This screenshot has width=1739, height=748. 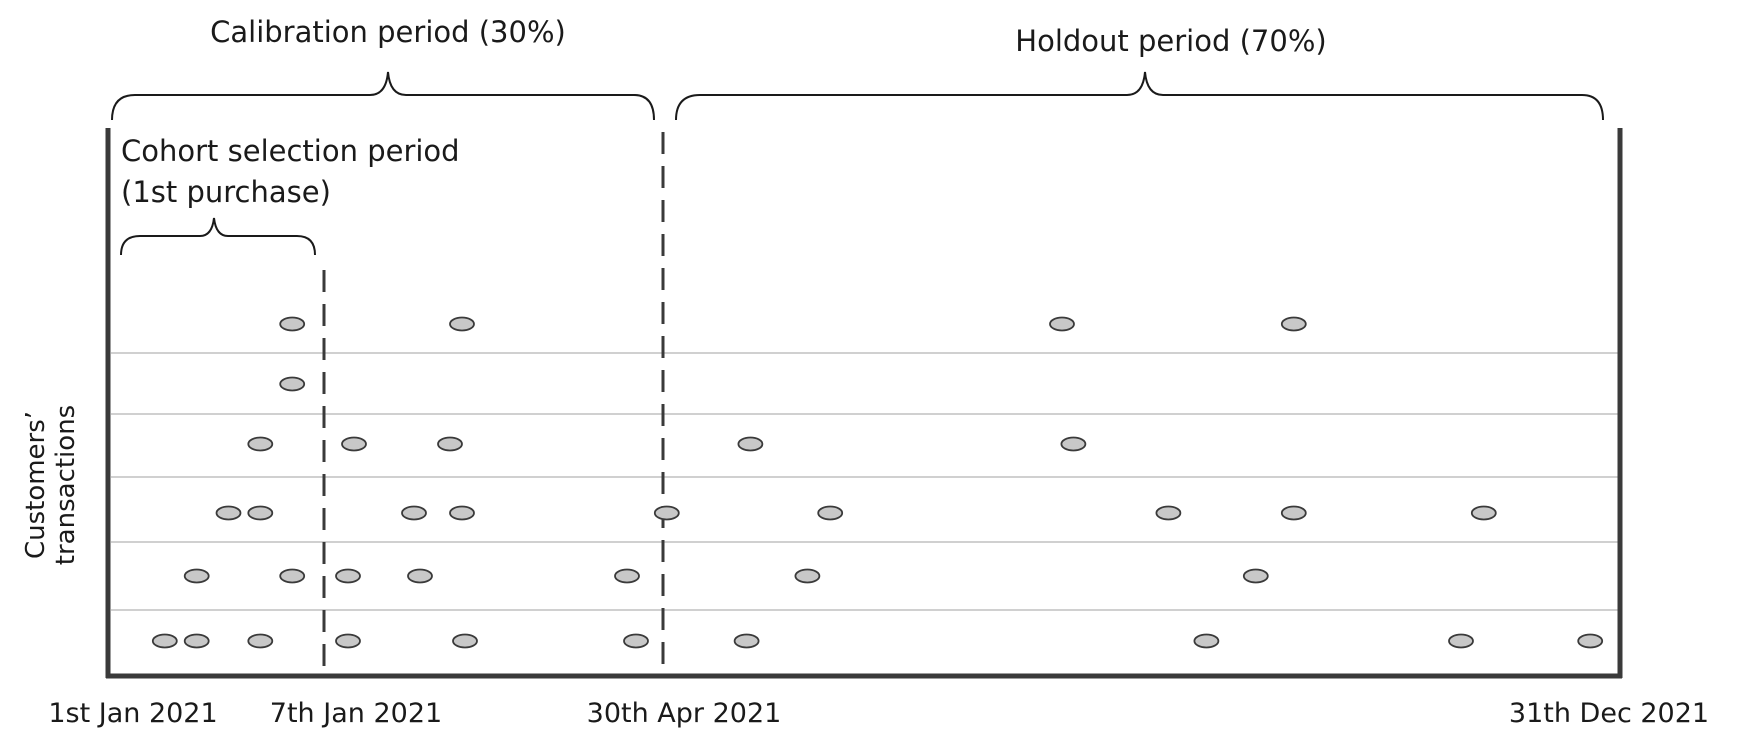 What do you see at coordinates (356, 713) in the screenshot?
I see `x-tick-label: 7th Jan 2021` at bounding box center [356, 713].